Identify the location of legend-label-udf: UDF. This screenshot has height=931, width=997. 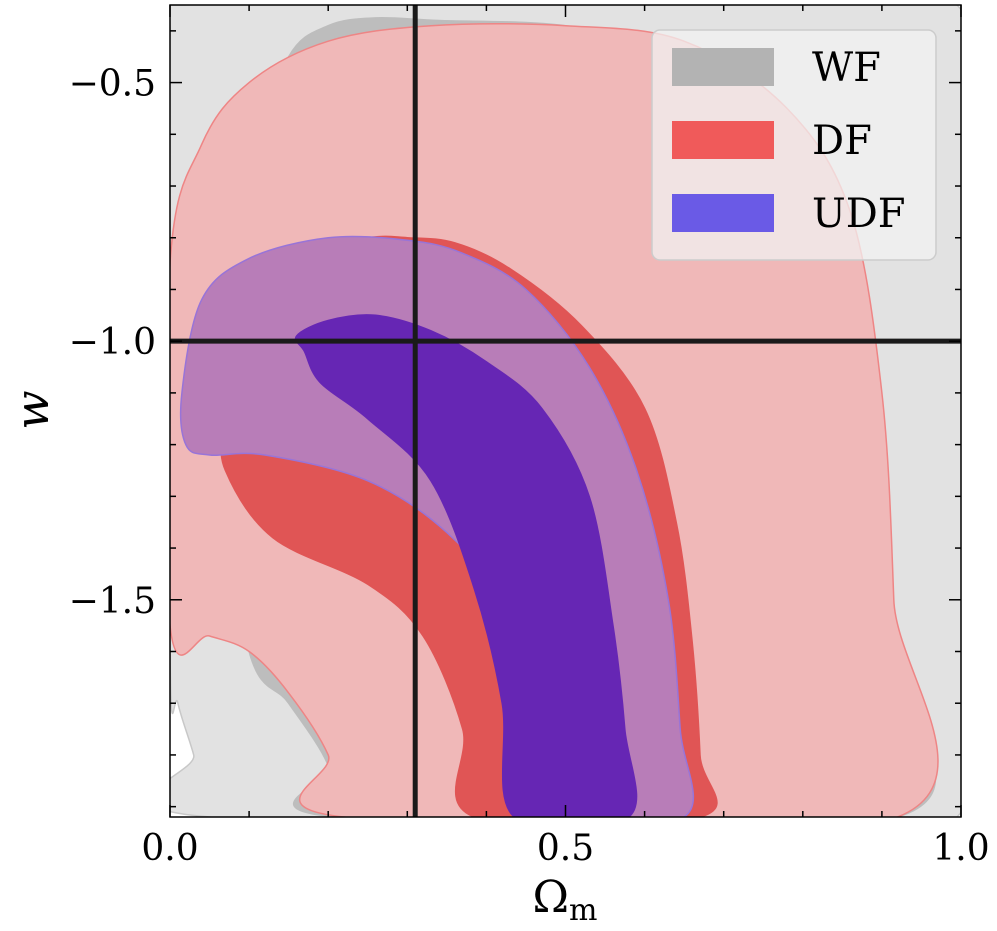
(859, 214).